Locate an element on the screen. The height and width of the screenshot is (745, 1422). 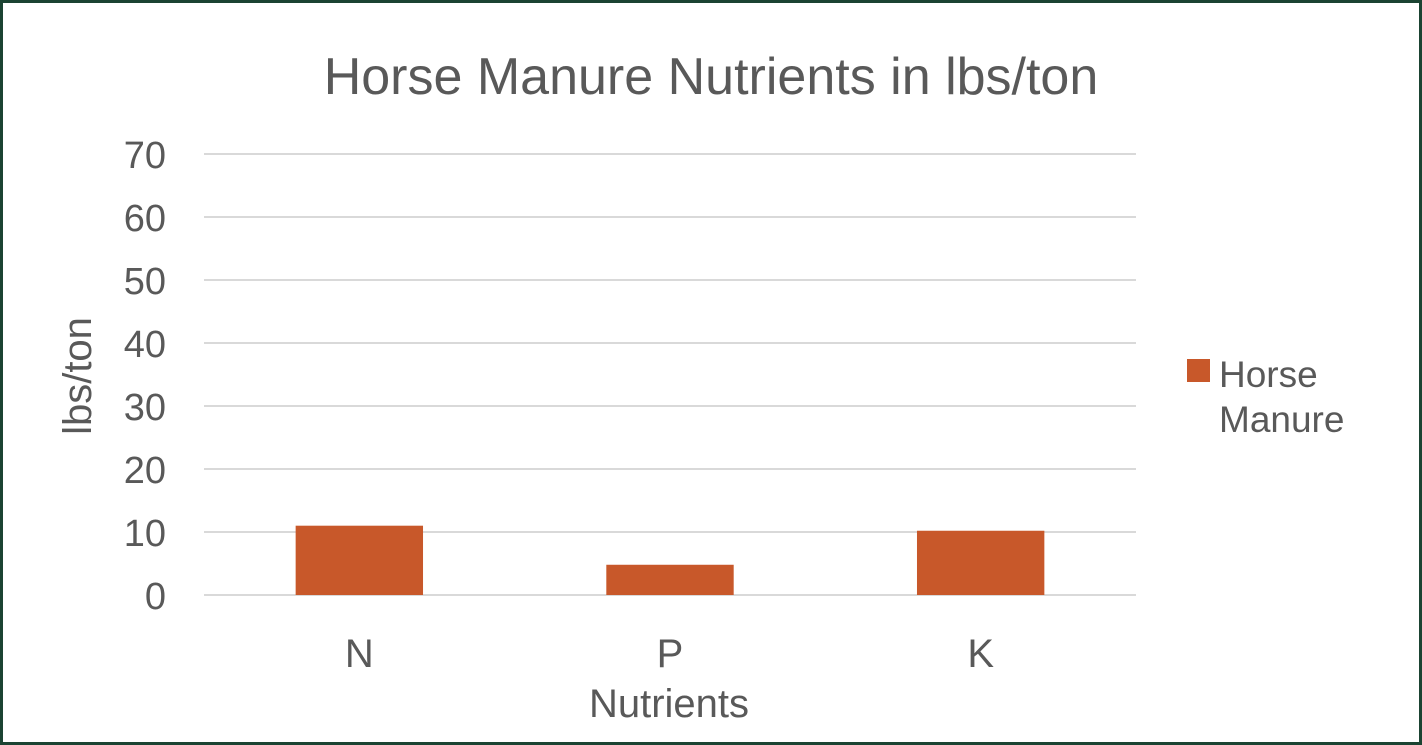
y-axis-ticks: 0 10 20 30 40 50 60 70 is located at coordinates (145, 376).